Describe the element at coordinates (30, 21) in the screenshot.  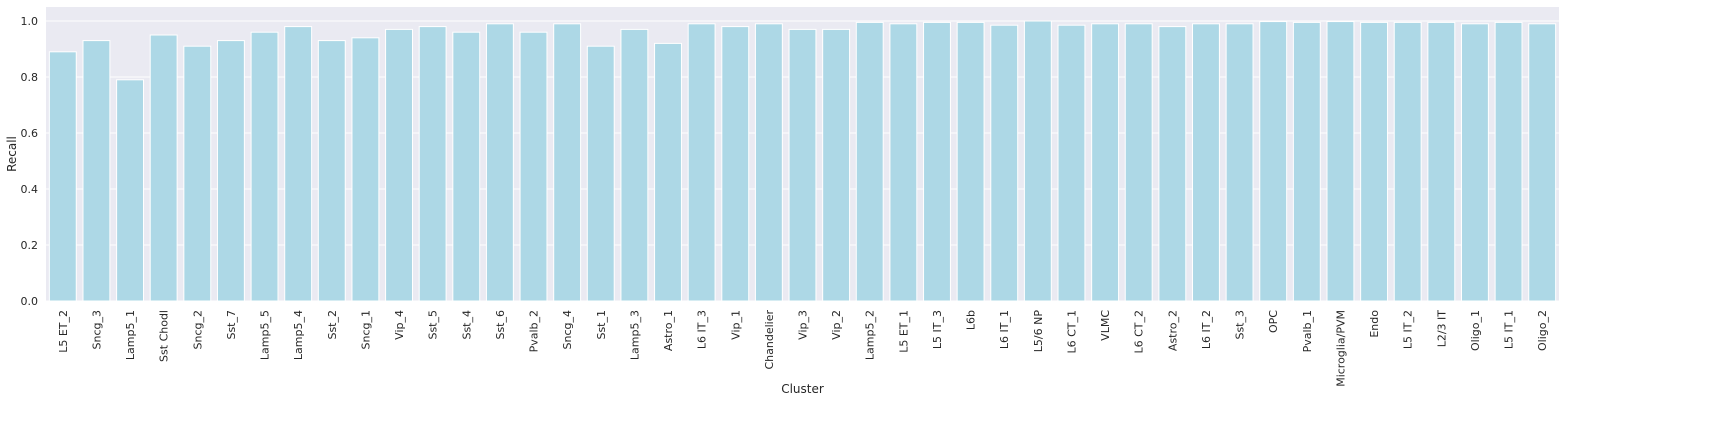
I see `y-tick-label: 1.0` at that location.